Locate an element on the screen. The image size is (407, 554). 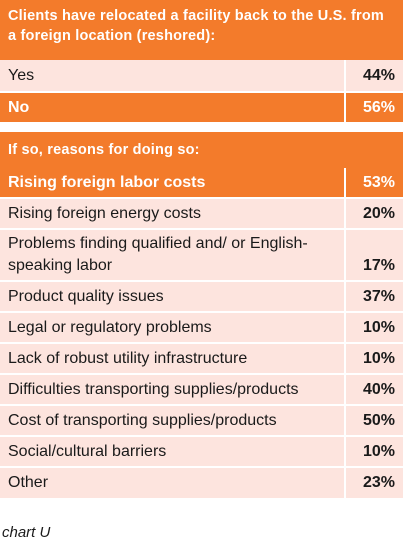
table-row: Yes 44% is located at coordinates (201, 76).